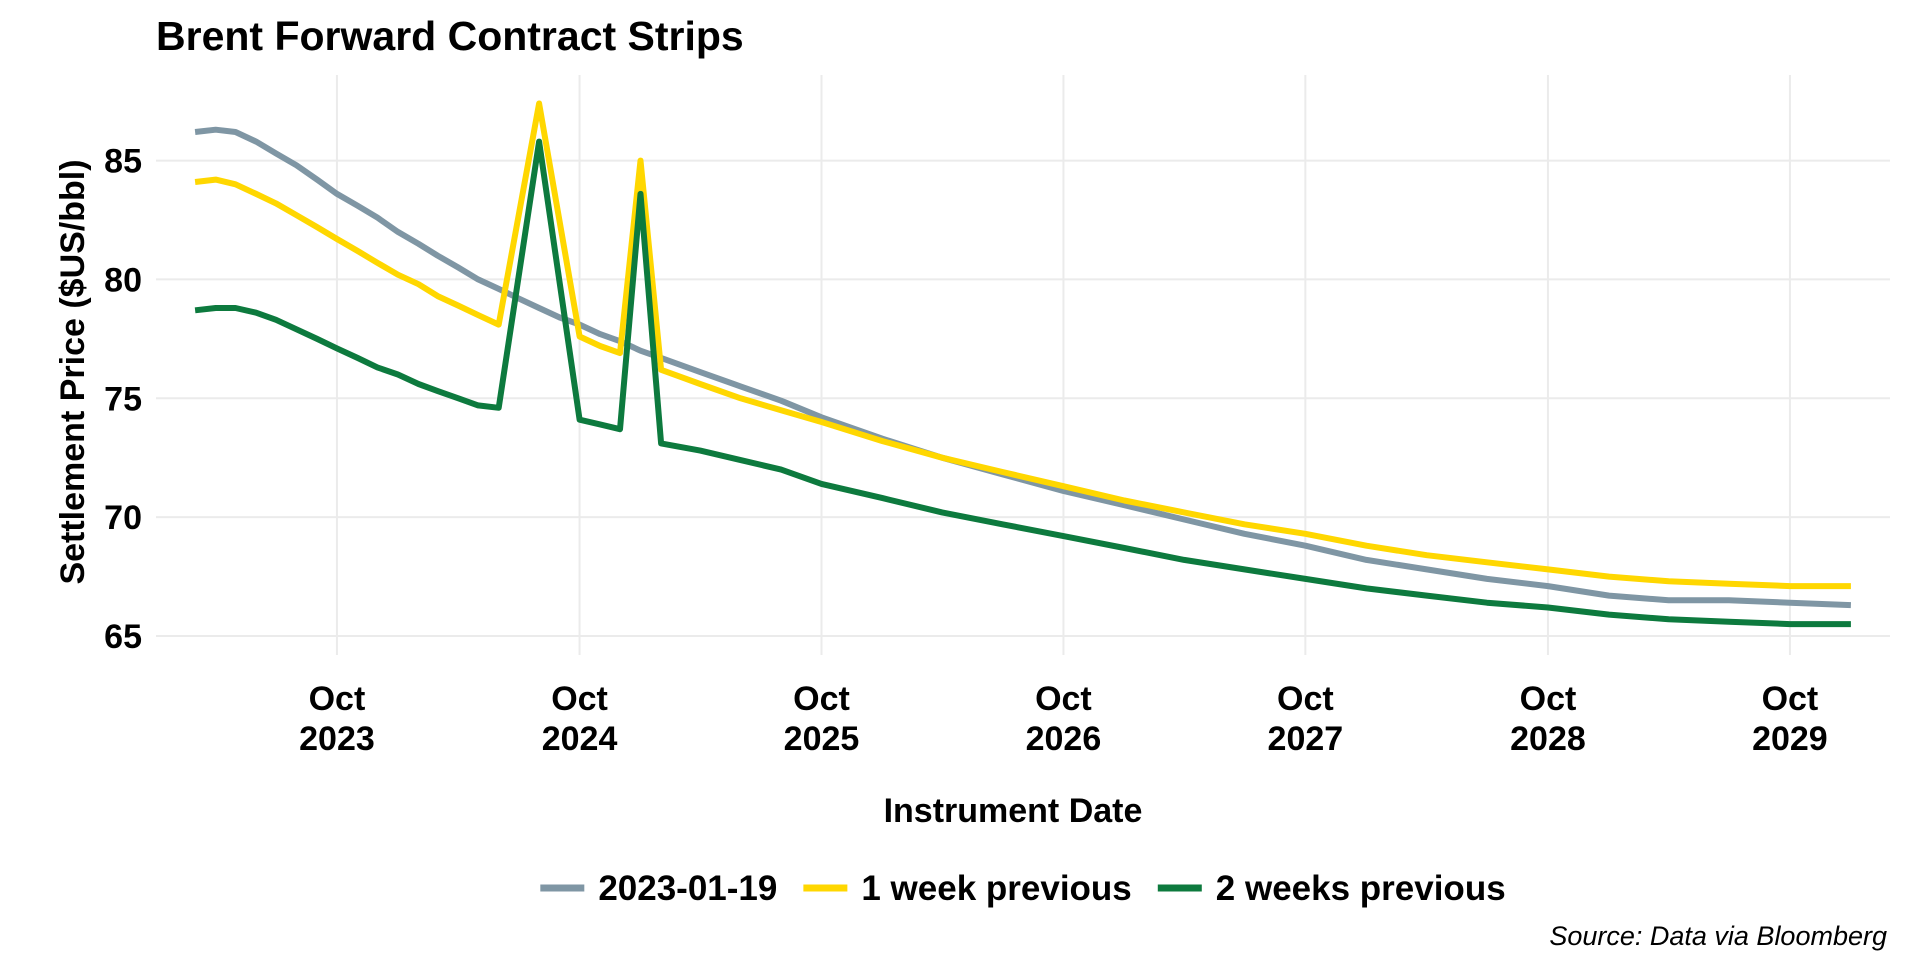 The height and width of the screenshot is (960, 1920). I want to click on y-axis-ticks: 65 70 75 80 85, so click(123, 399).